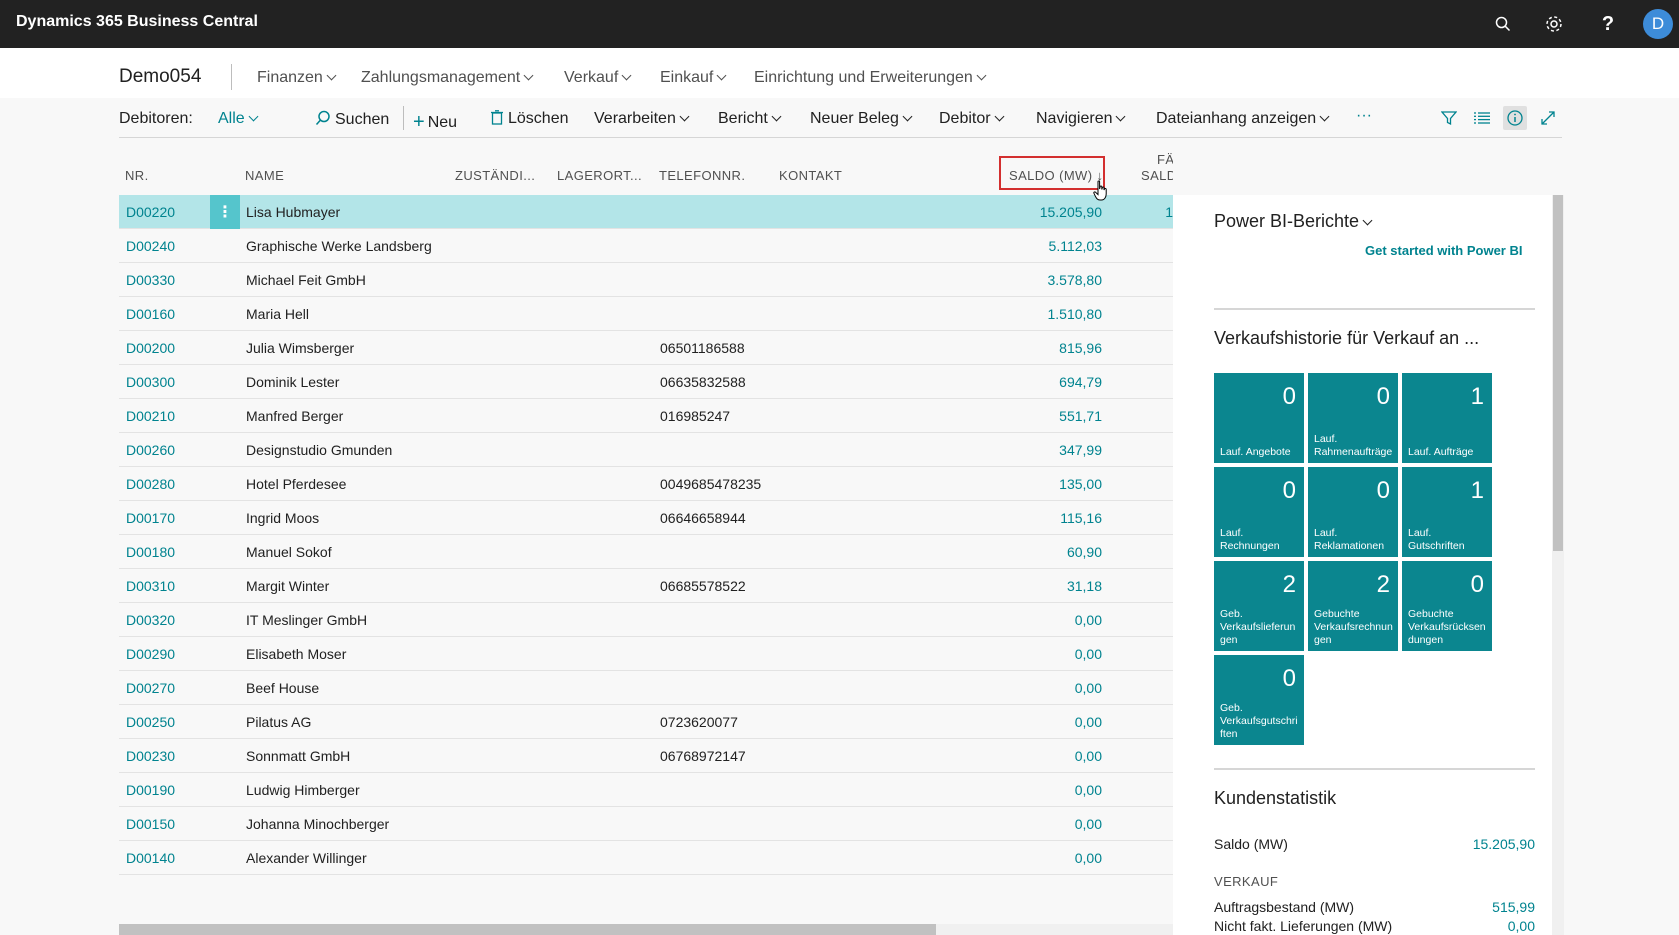  What do you see at coordinates (160, 76) in the screenshot?
I see `company-name: Demo054` at bounding box center [160, 76].